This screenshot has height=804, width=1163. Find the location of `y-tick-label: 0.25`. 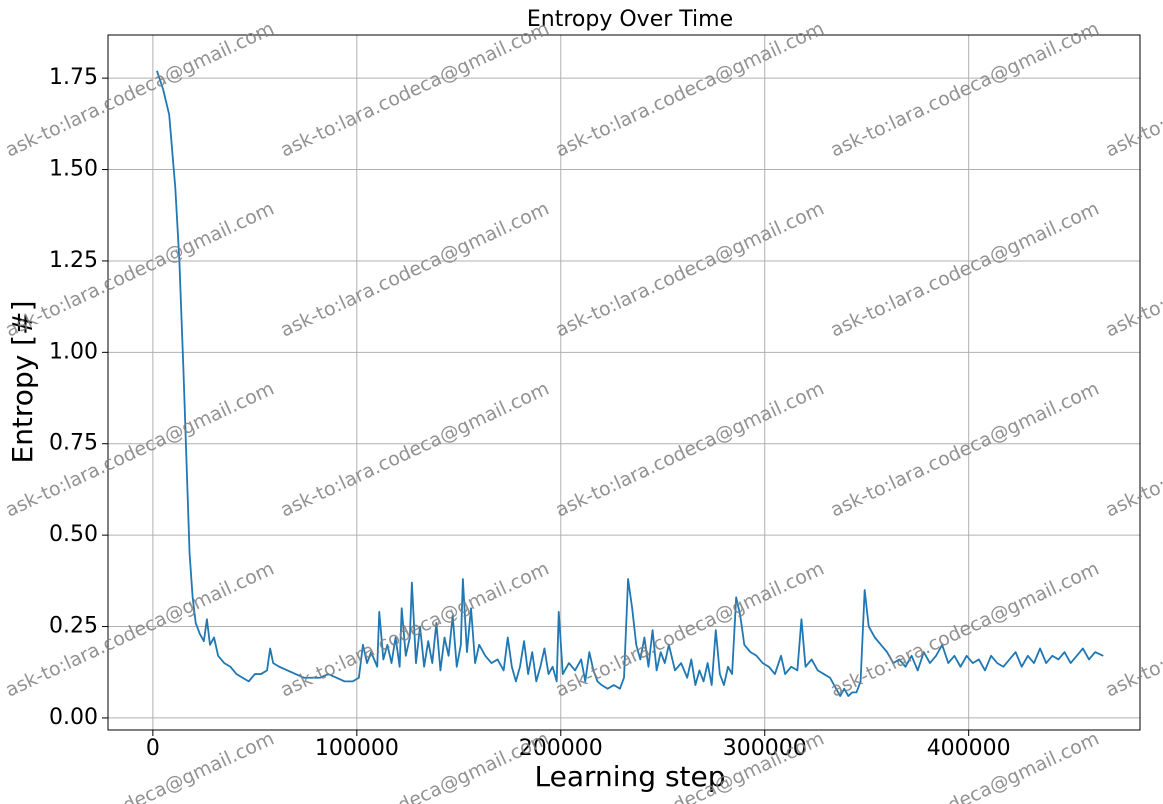

y-tick-label: 0.25 is located at coordinates (73, 626).